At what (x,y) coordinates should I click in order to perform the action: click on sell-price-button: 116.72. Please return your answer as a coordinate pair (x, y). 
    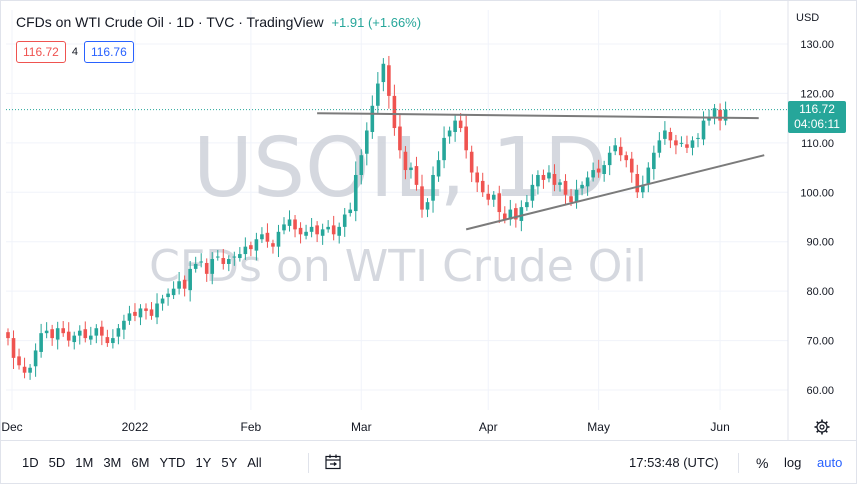
    Looking at the image, I should click on (41, 52).